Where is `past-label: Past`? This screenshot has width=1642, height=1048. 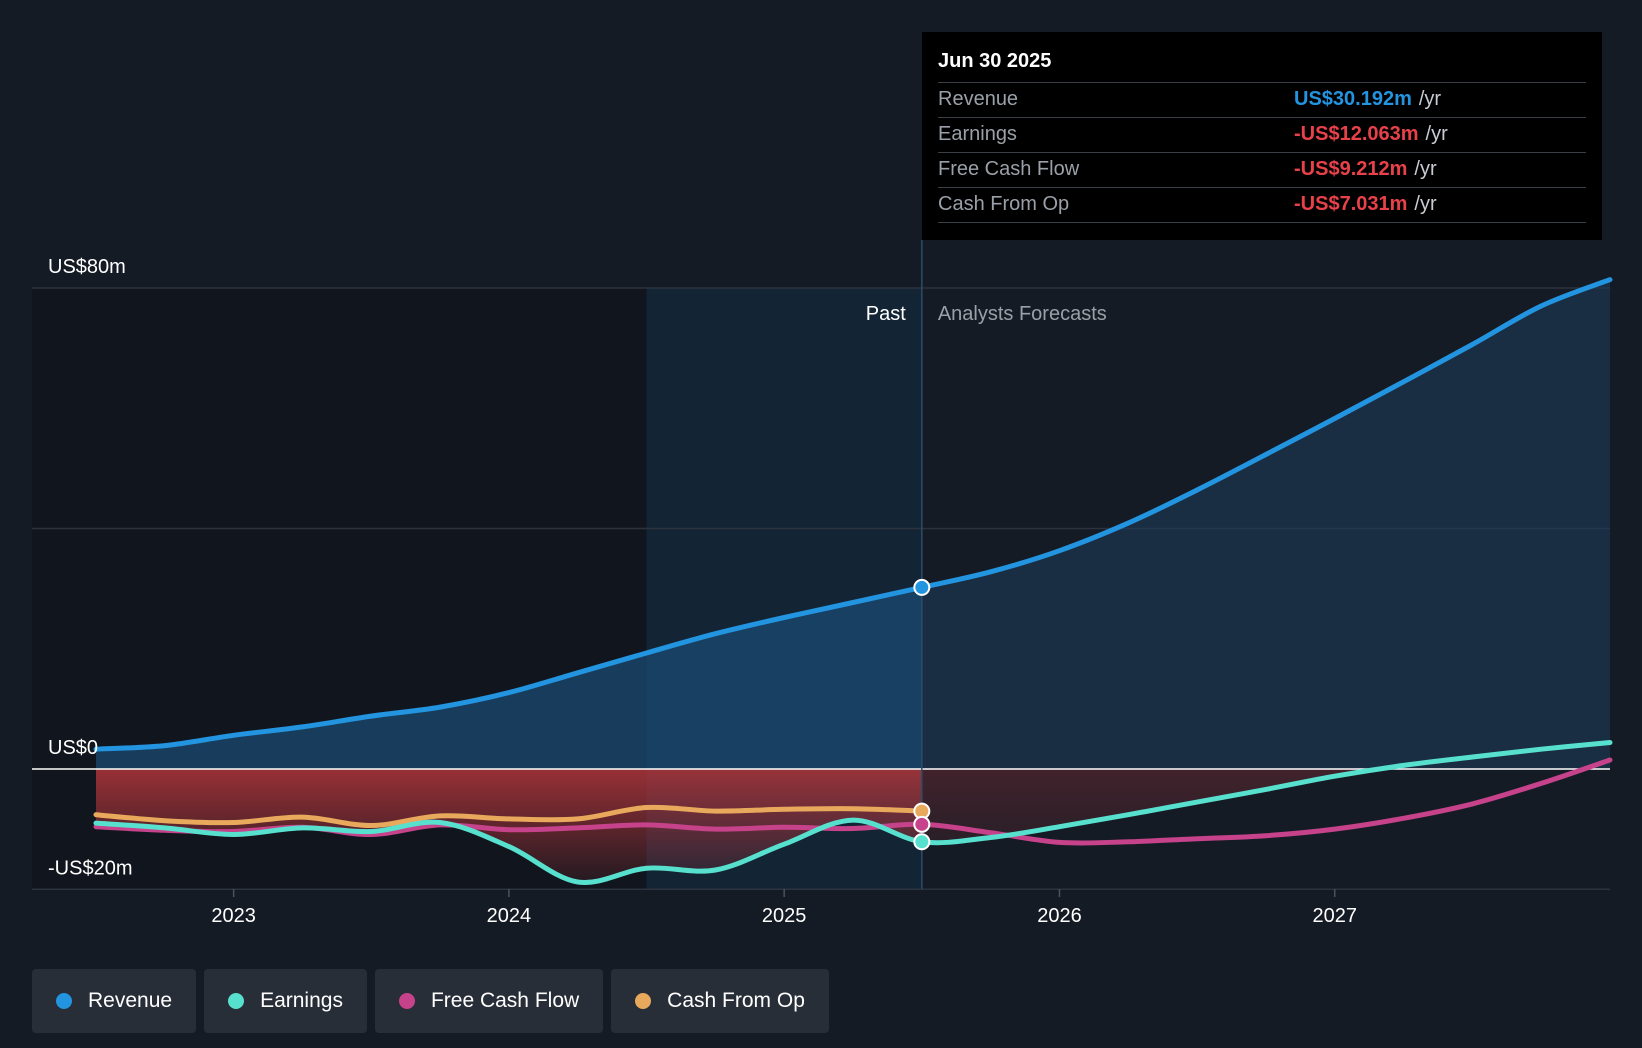 past-label: Past is located at coordinates (886, 314).